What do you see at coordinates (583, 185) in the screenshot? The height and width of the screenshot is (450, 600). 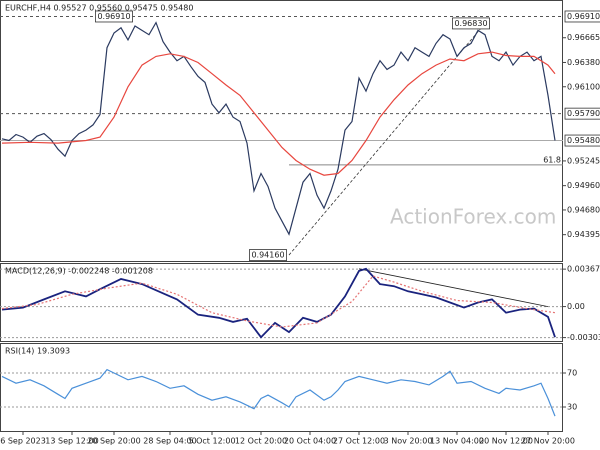 I see `y-tick-label: 0.94960` at bounding box center [583, 185].